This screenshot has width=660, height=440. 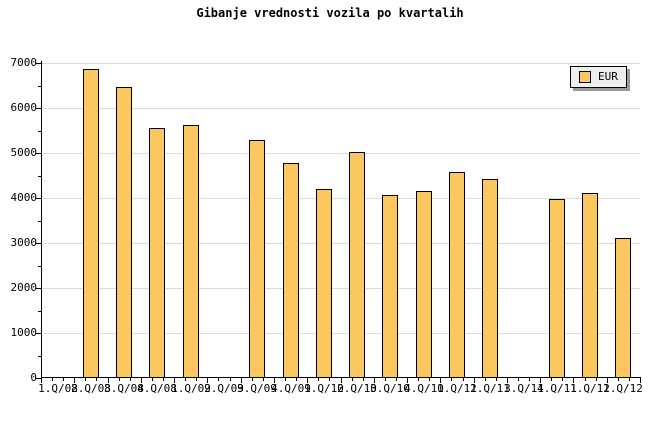 What do you see at coordinates (24, 242) in the screenshot?
I see `y-axis-label: 3000` at bounding box center [24, 242].